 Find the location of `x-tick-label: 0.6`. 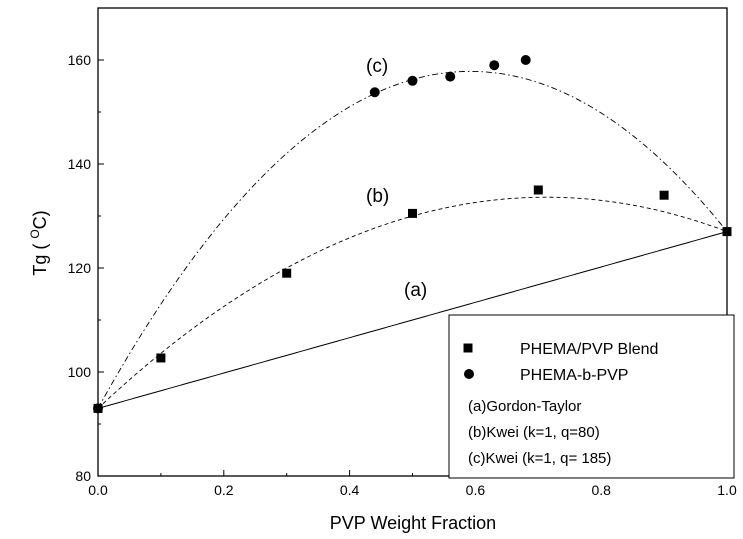

x-tick-label: 0.6 is located at coordinates (476, 490).